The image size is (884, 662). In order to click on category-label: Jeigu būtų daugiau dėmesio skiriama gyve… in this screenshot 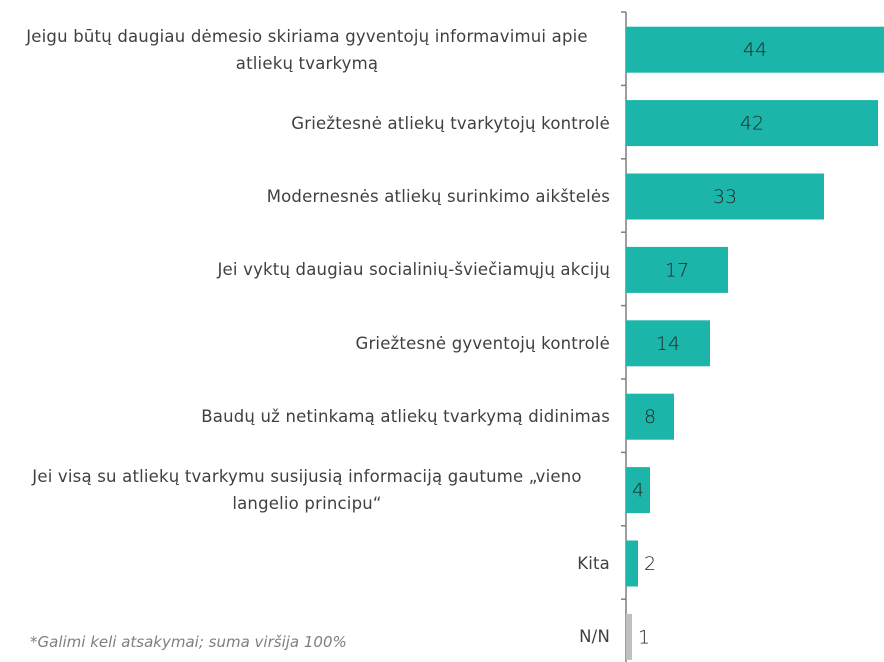, I will do `click(307, 49)`.